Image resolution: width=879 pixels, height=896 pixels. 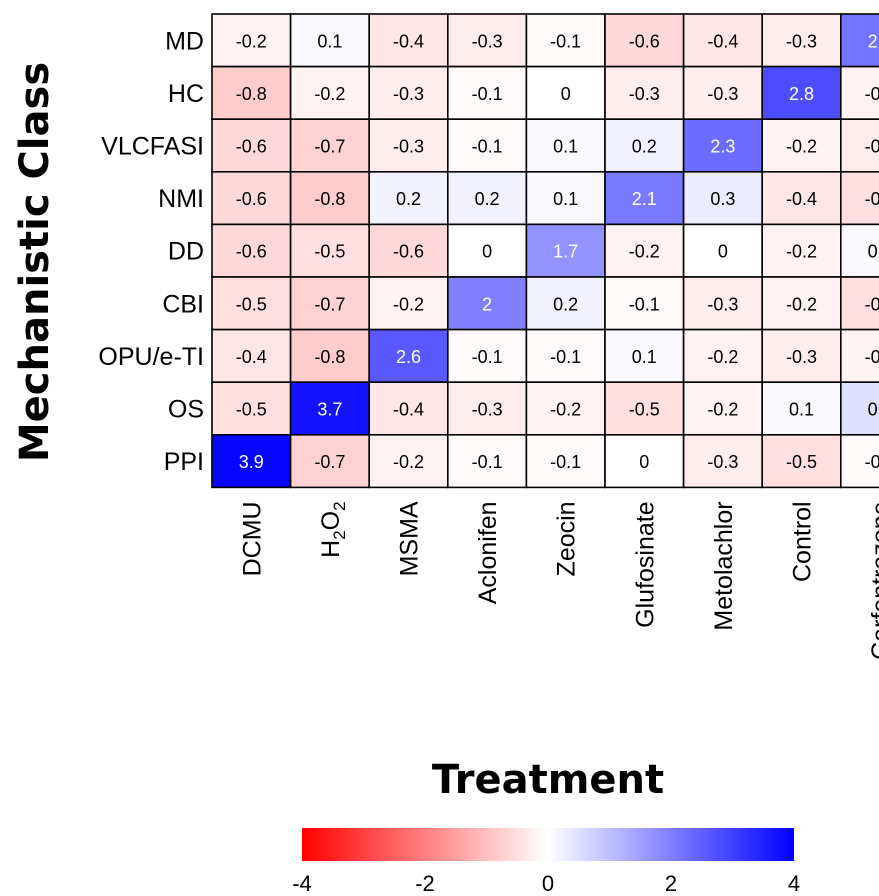 I want to click on cell-value-label: -0.7, so click(x=329, y=304).